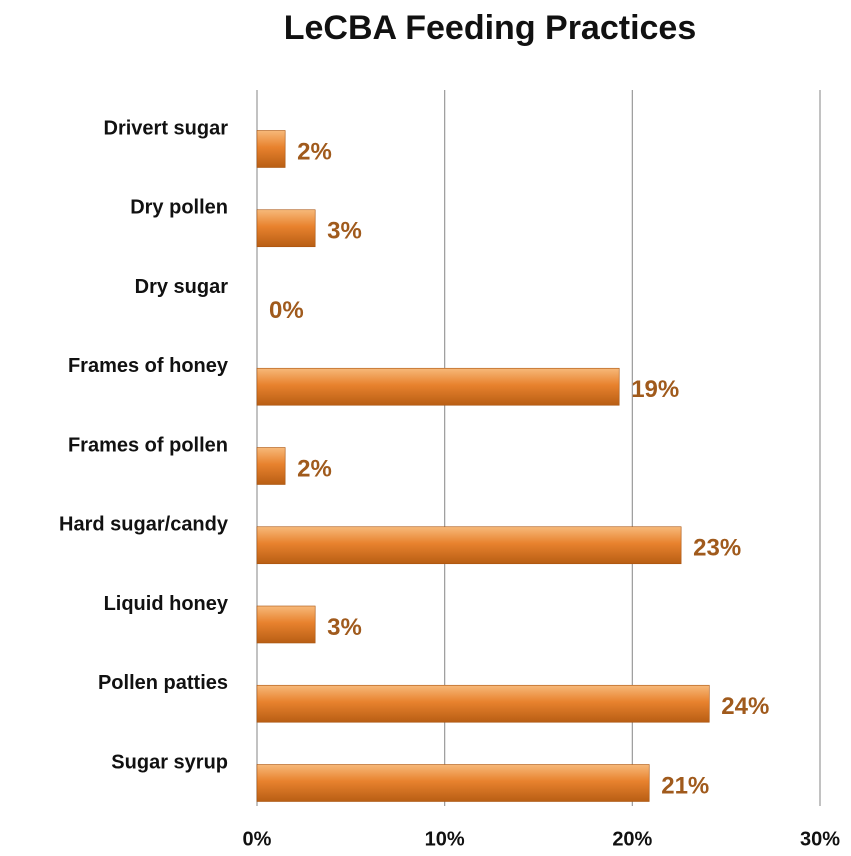  I want to click on data-label: 0%, so click(286, 310).